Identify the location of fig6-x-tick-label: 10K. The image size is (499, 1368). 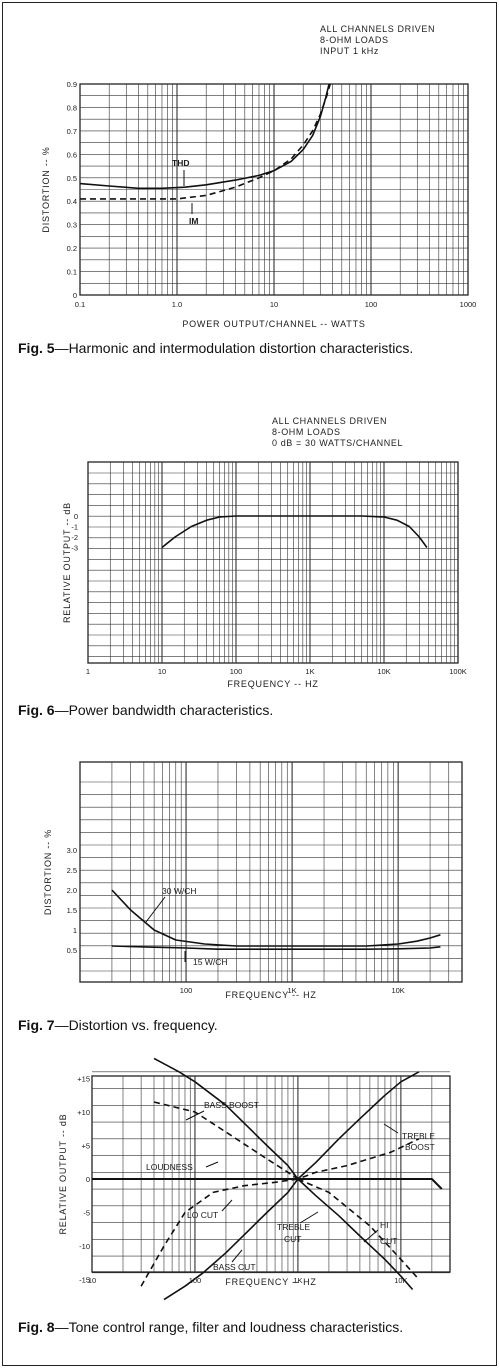
(383, 671).